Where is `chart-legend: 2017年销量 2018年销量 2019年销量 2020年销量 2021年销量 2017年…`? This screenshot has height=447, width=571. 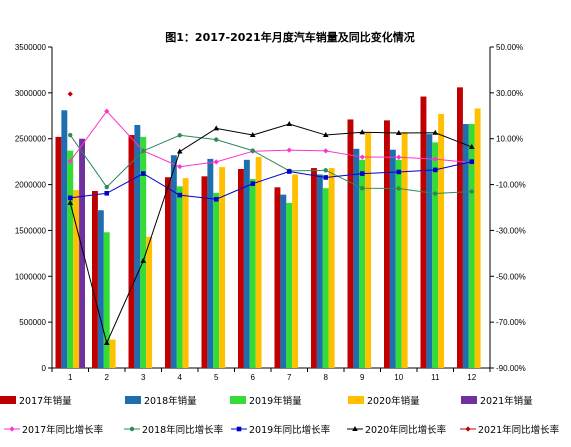 chart-legend: 2017年销量 2018年销量 2019年销量 2020年销量 2021年销量 2017年… is located at coordinates (280, 415).